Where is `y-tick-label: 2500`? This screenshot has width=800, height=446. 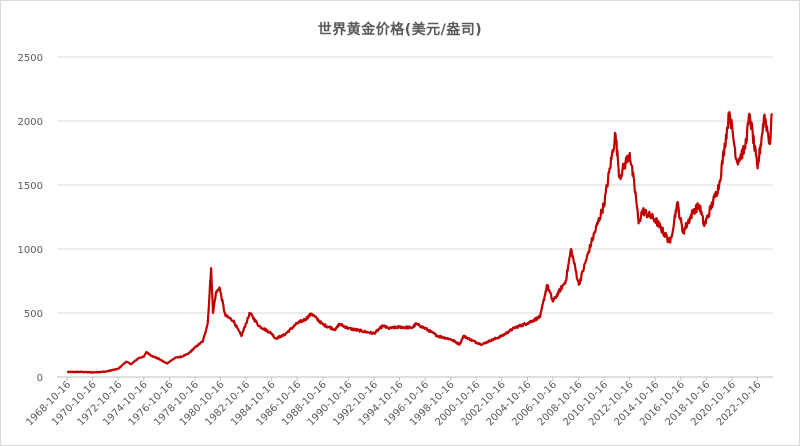
y-tick-label: 2500 is located at coordinates (30, 58).